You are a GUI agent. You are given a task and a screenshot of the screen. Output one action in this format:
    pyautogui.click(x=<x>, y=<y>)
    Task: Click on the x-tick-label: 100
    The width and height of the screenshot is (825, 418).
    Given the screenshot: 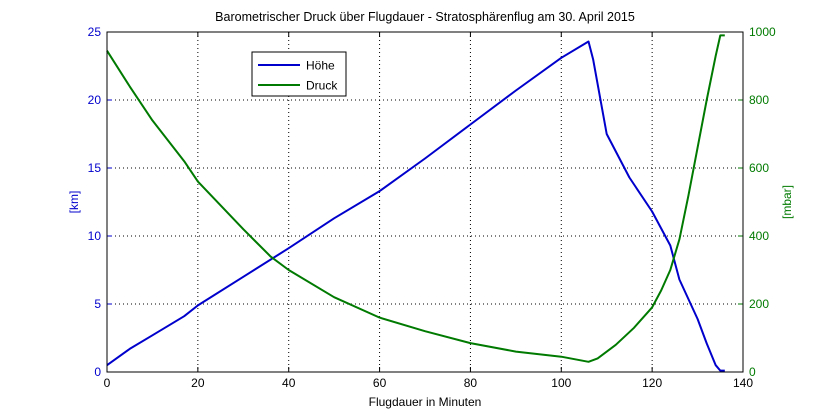 What is the action you would take?
    pyautogui.click(x=561, y=383)
    